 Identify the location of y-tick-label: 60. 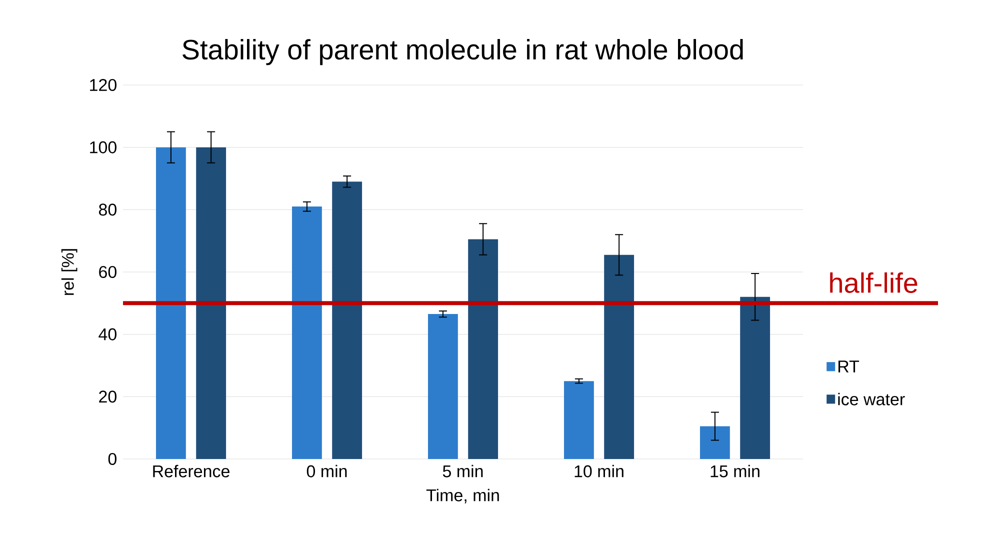
(107, 272).